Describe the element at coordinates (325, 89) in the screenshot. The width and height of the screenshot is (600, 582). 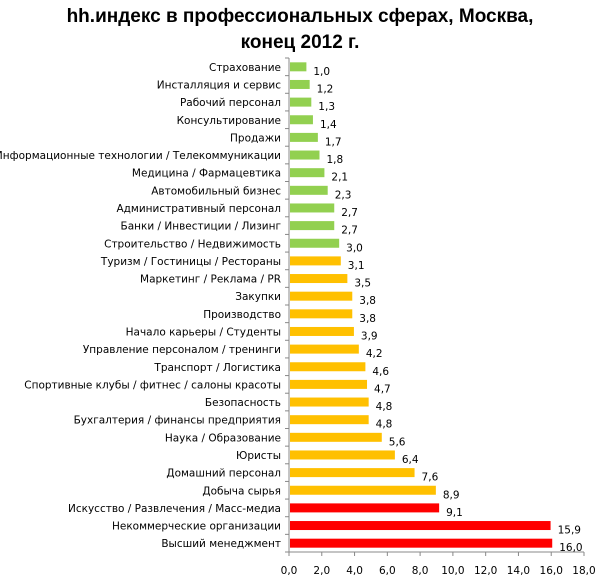
I see `value-label: 1,2` at that location.